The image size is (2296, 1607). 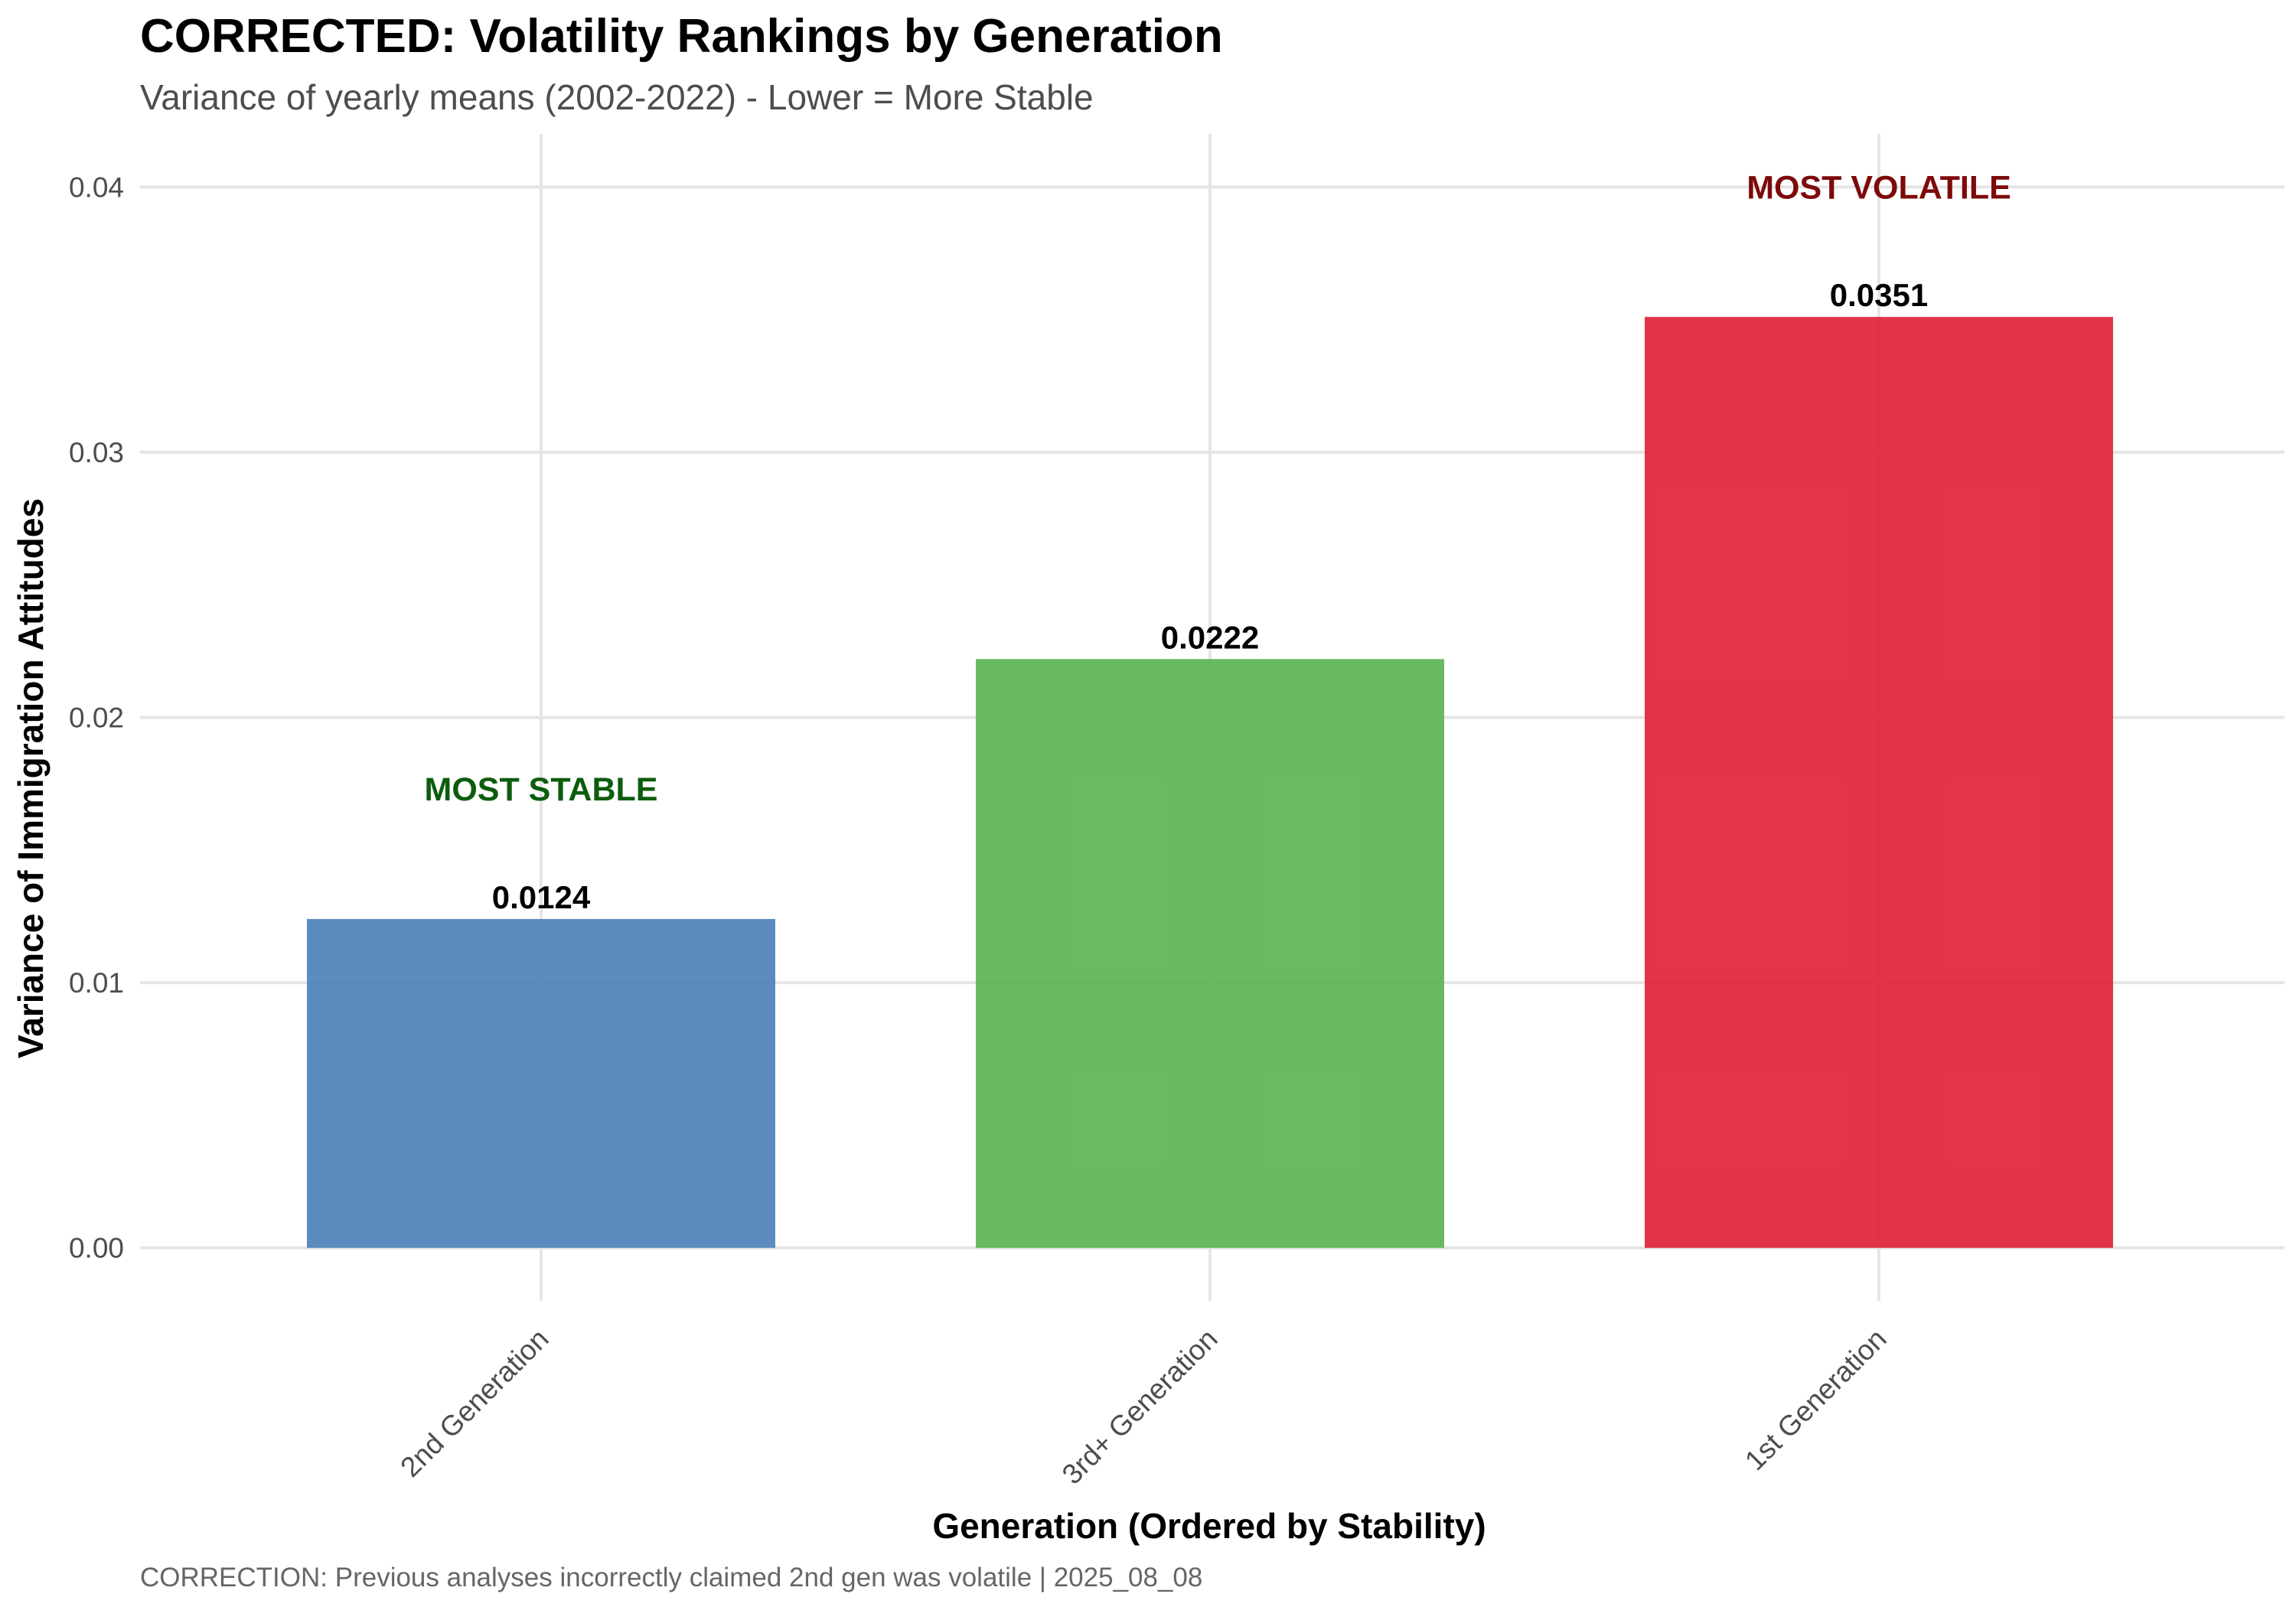 What do you see at coordinates (1878, 187) in the screenshot?
I see `annotation-label: MOST VOLATILE` at bounding box center [1878, 187].